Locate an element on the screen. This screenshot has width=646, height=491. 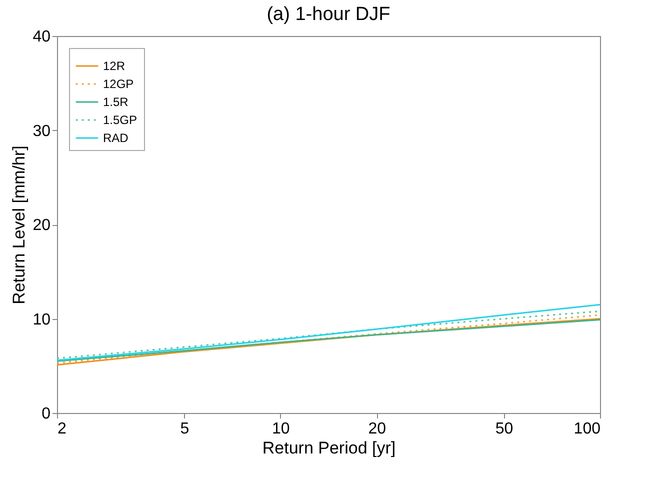
y-tick-label: 40 is located at coordinates (41, 37).